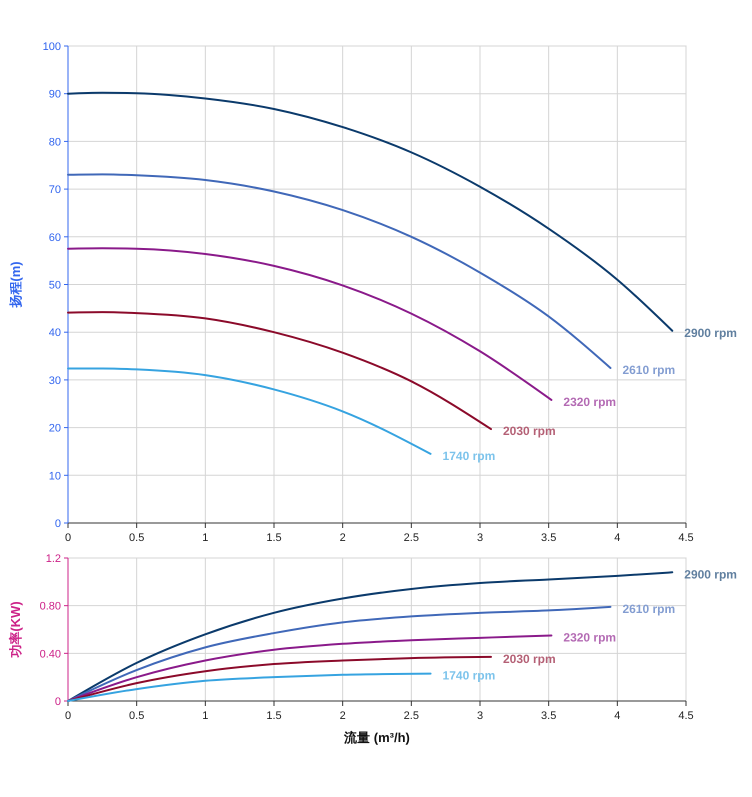 This screenshot has height=797, width=752. What do you see at coordinates (50, 606) in the screenshot?
I see `y-tick-label: 0.80` at bounding box center [50, 606].